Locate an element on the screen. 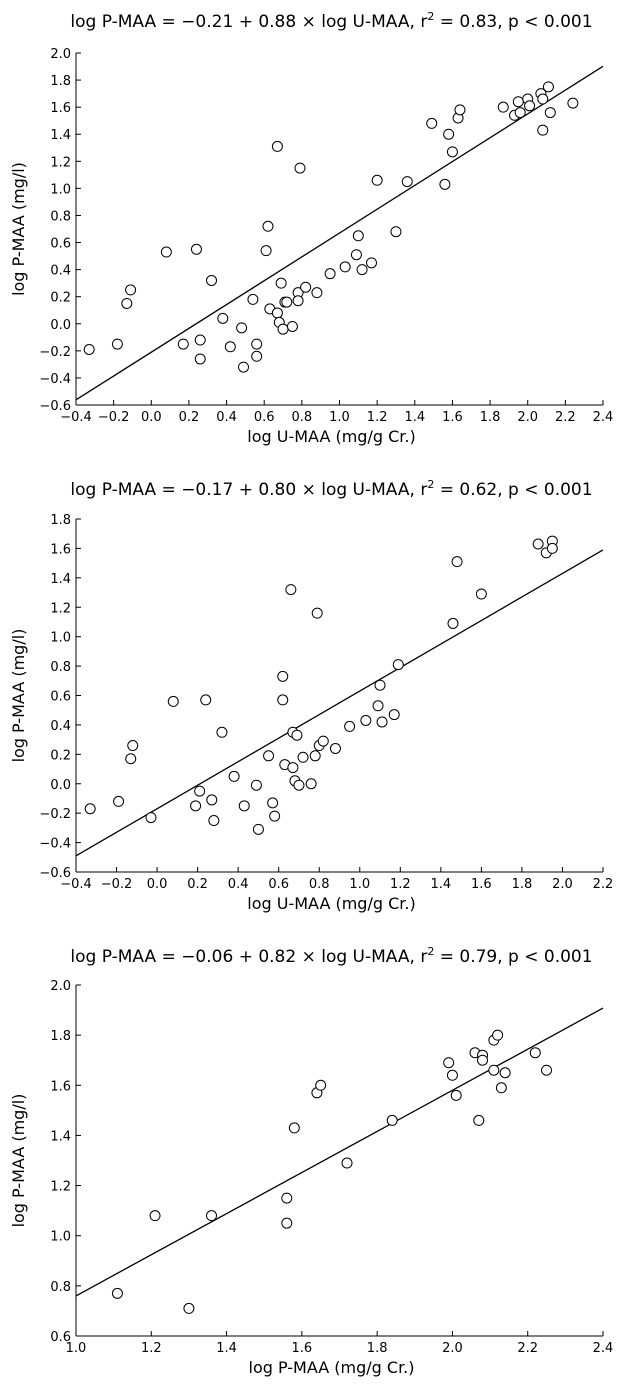  x-axis-label: log U-MAA (mg/g Cr.) is located at coordinates (331, 903).